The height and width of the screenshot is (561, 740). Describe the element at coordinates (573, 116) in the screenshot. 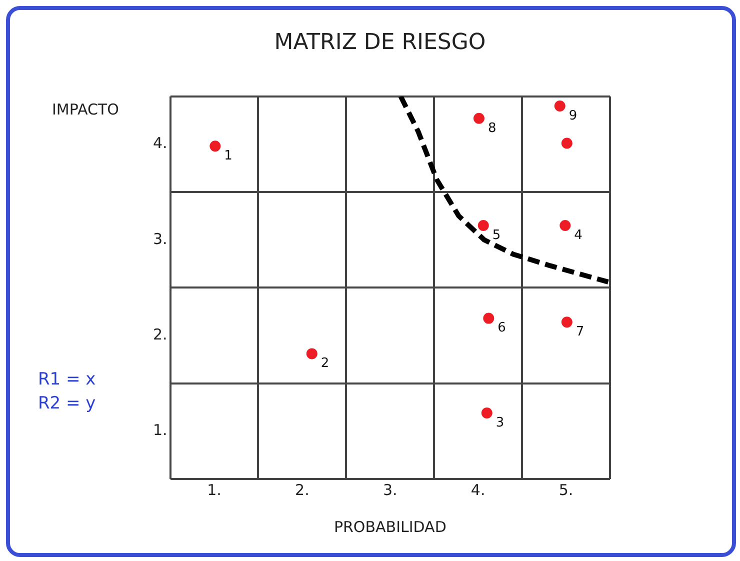

I see `annotation: 9` at that location.